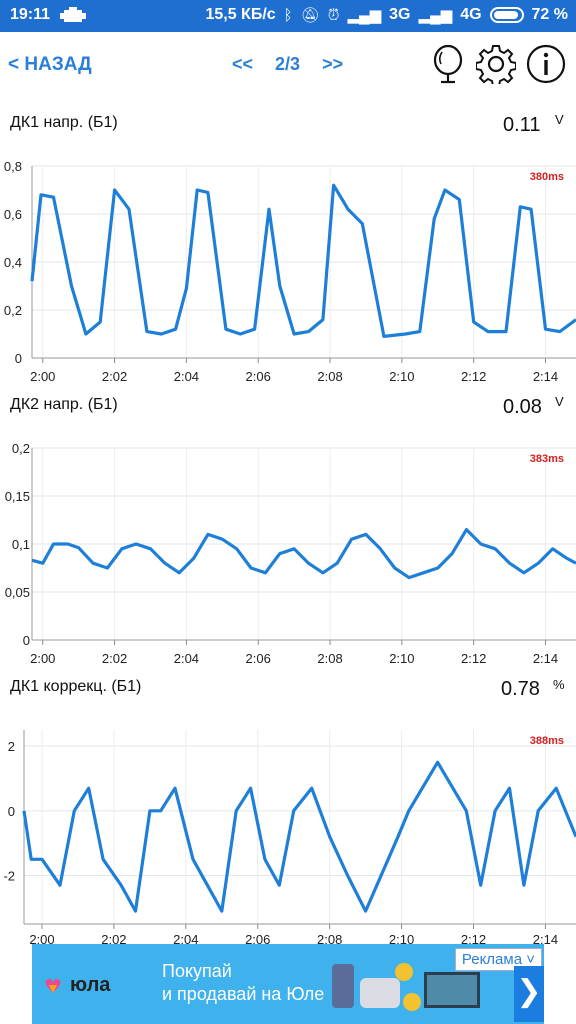 This screenshot has height=1024, width=576. I want to click on toolbar: < НАЗАД << 2/3 >>, so click(288, 65).